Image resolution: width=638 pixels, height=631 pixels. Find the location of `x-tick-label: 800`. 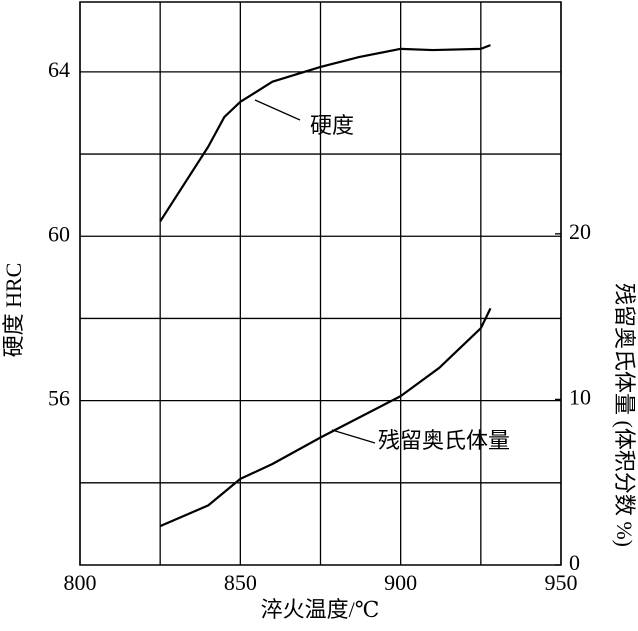

x-tick-label: 800 is located at coordinates (80, 582).